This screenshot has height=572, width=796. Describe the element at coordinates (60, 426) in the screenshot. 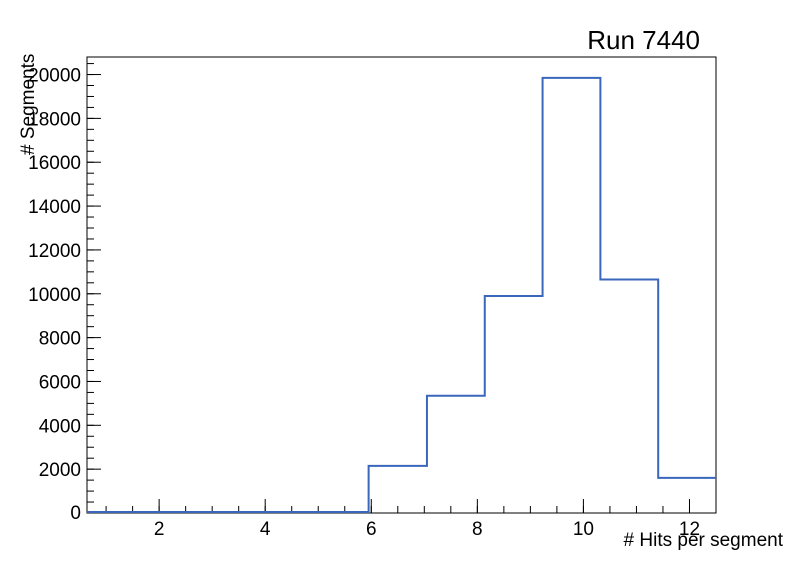

I see `y-tick-label: 4000` at that location.